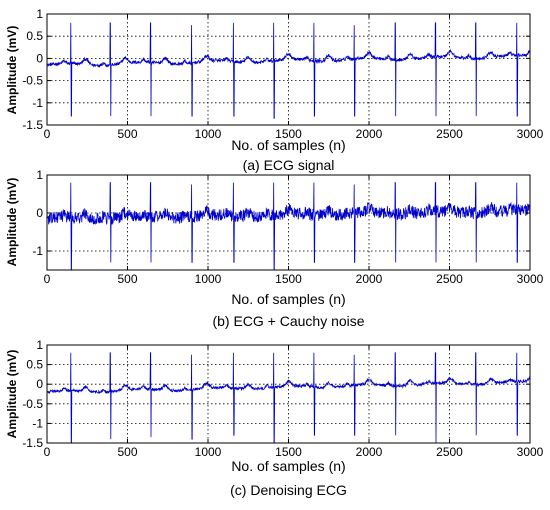  Describe the element at coordinates (289, 165) in the screenshot. I see `panel-caption: (a) ECG signal` at that location.